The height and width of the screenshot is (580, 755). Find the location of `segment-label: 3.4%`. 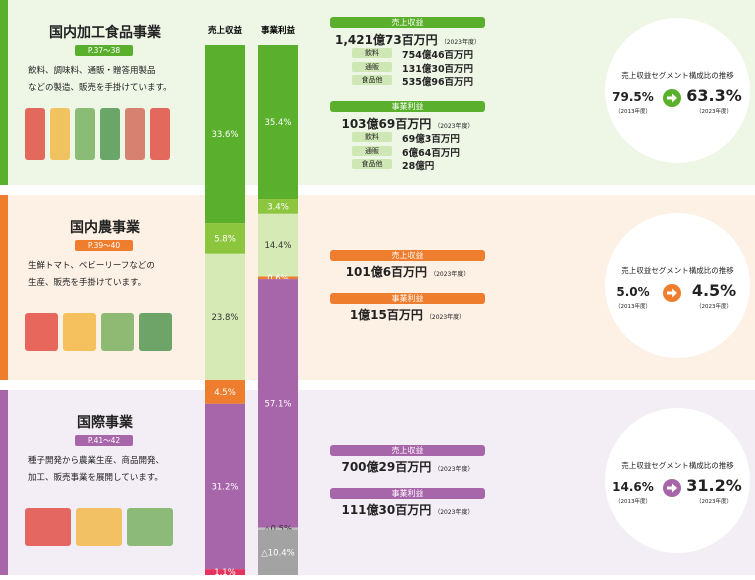

segment-label: 3.4% is located at coordinates (278, 207).